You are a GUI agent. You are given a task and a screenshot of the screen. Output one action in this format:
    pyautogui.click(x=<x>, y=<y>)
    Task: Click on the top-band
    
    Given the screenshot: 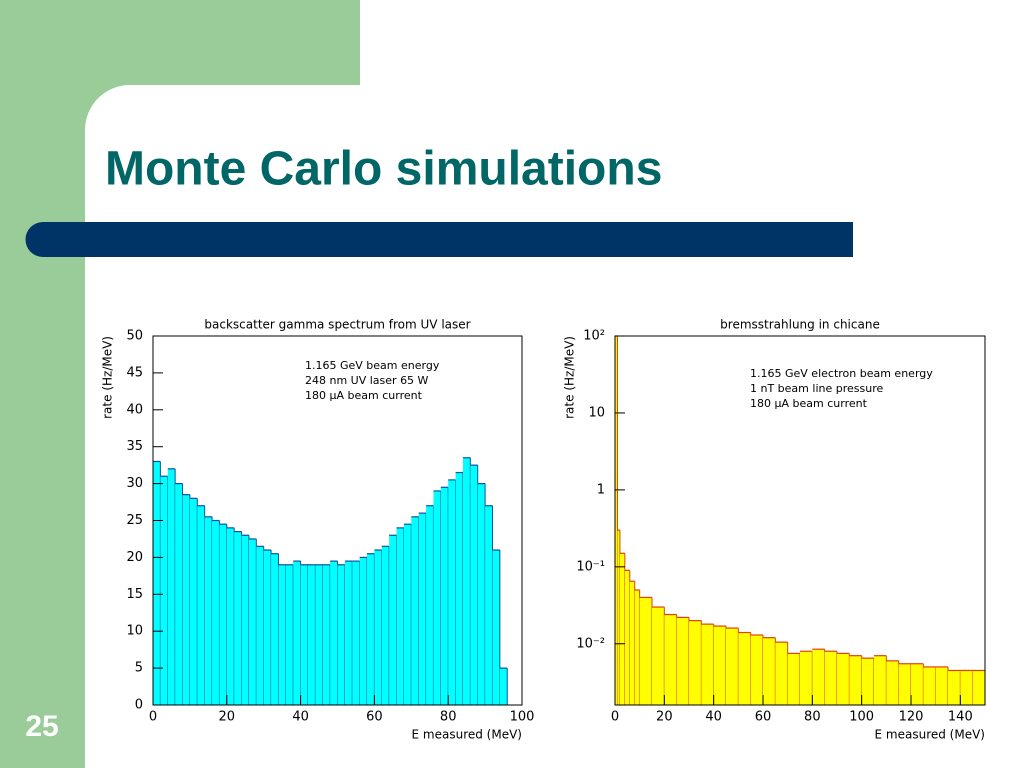 What is the action you would take?
    pyautogui.click(x=180, y=42)
    